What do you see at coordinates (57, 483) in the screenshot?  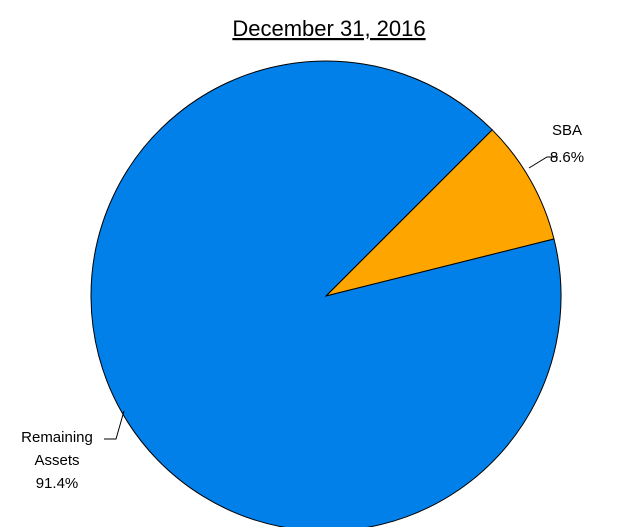 I see `slice-value-remaining-assets: 91.4%` at bounding box center [57, 483].